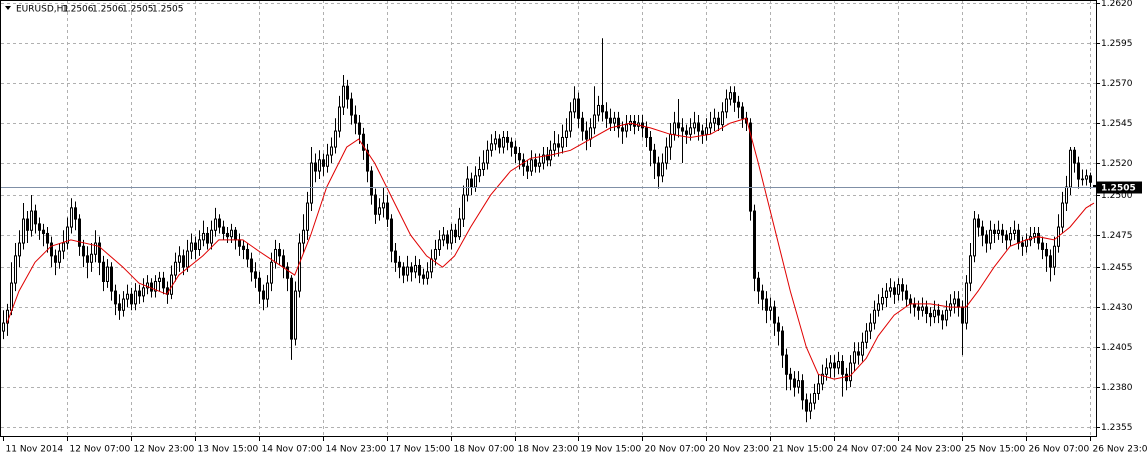  I want to click on x-tick-label: 12 Nov 07:00, so click(100, 450).